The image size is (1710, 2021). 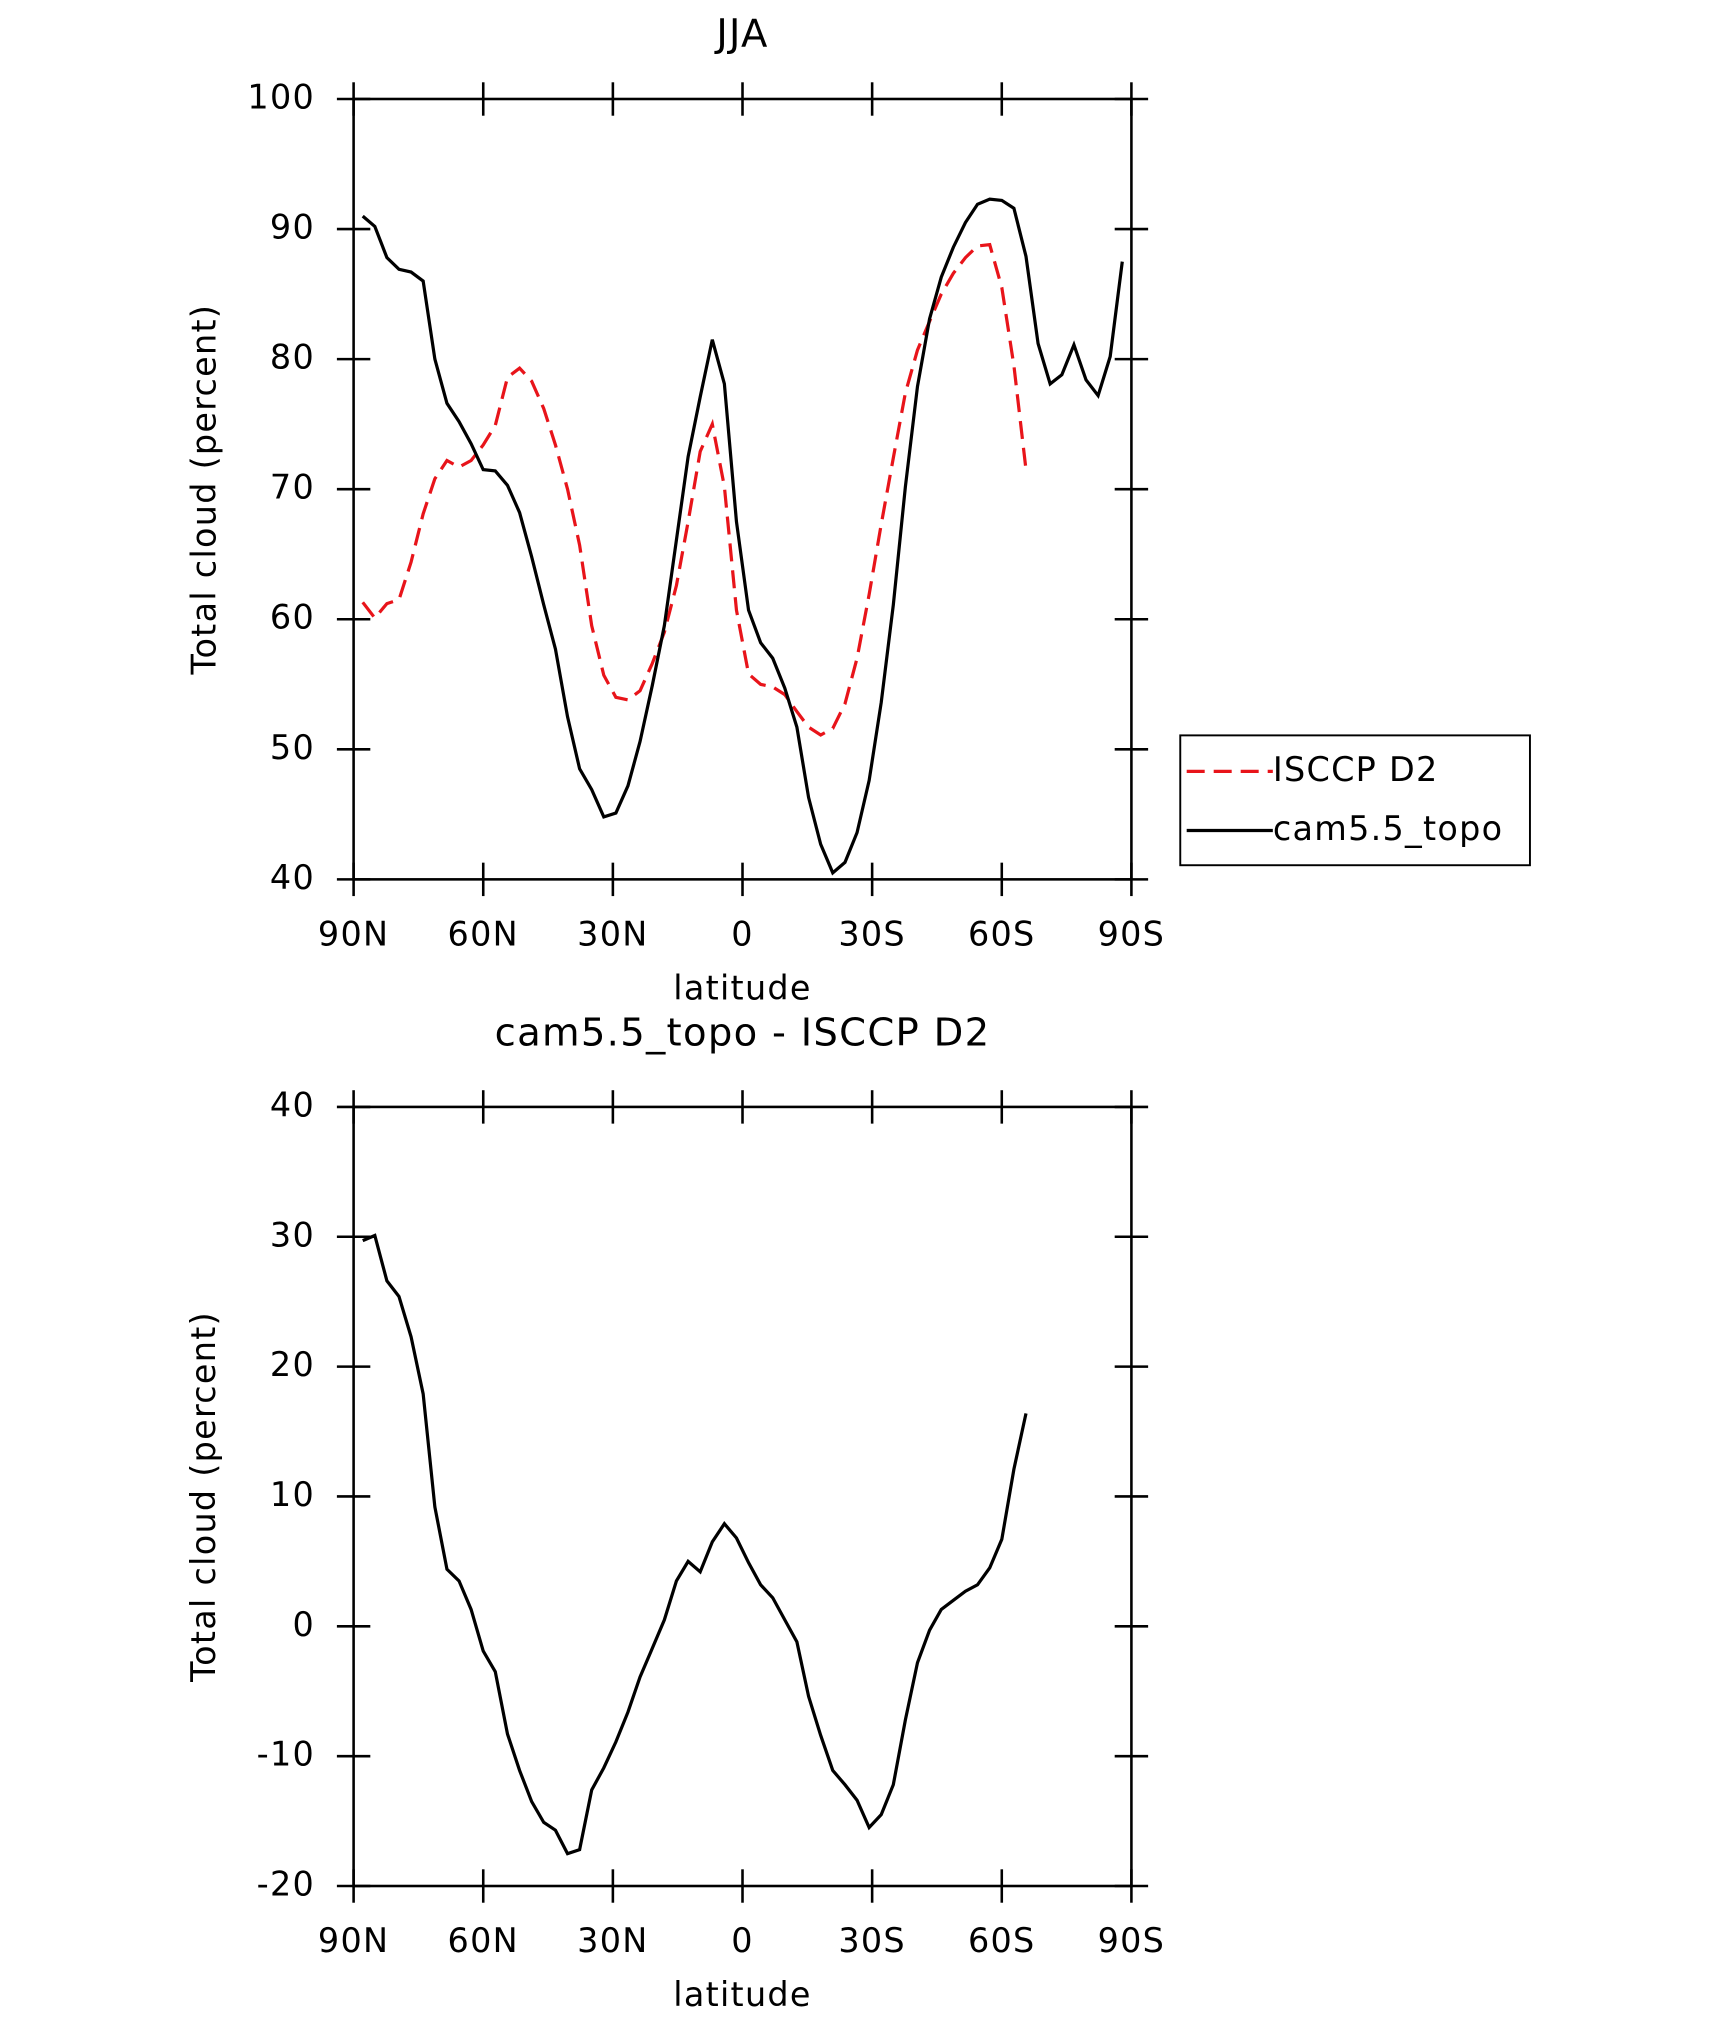 I want to click on y-tick-label: 100, so click(x=281, y=96).